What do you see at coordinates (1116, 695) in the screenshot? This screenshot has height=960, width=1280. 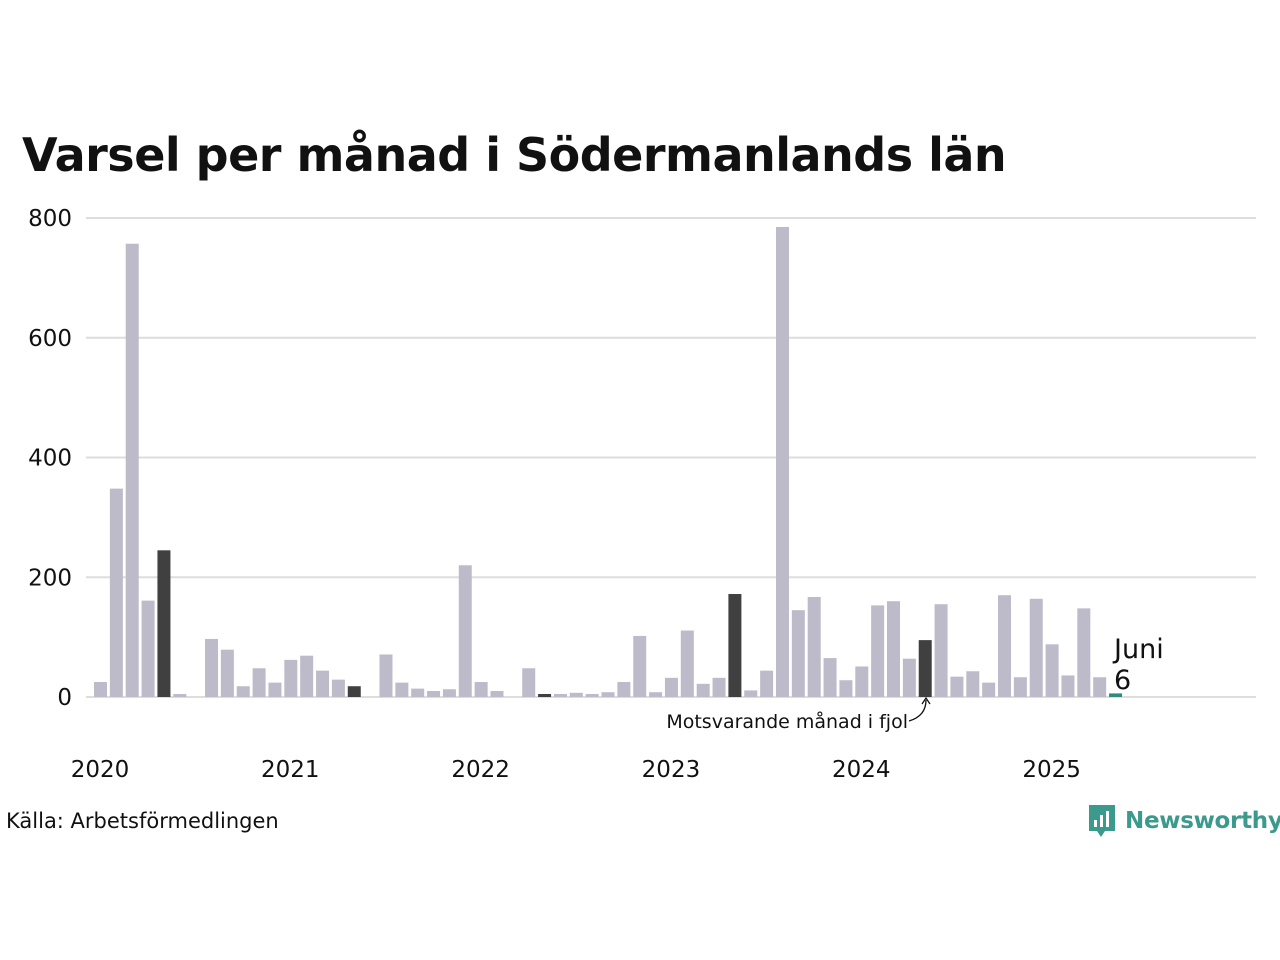 I see `bar-current-month` at bounding box center [1116, 695].